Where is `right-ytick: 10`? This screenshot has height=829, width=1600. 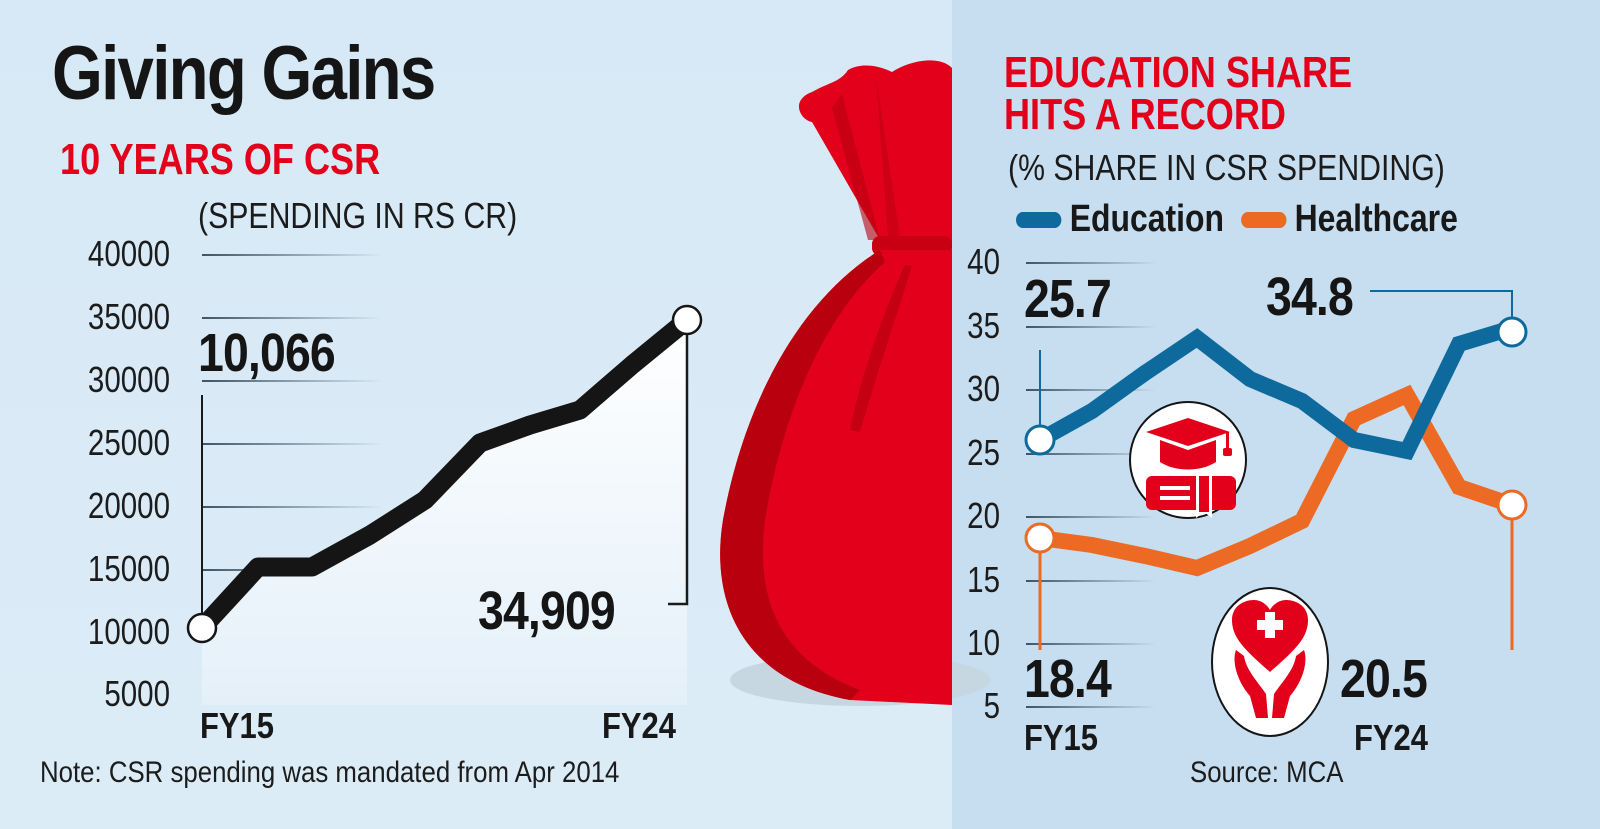
right-ytick: 10 is located at coordinates (983, 642).